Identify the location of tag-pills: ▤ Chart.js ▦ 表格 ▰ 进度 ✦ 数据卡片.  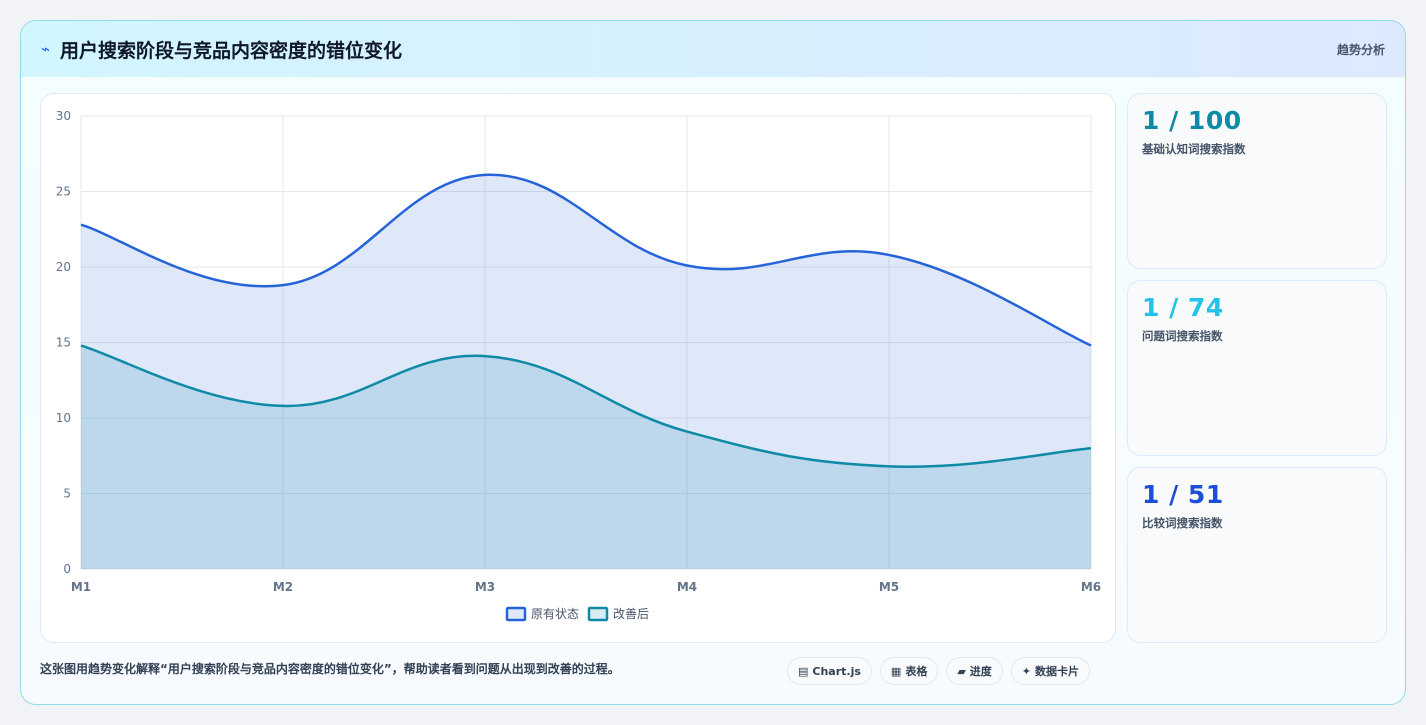
(939, 671).